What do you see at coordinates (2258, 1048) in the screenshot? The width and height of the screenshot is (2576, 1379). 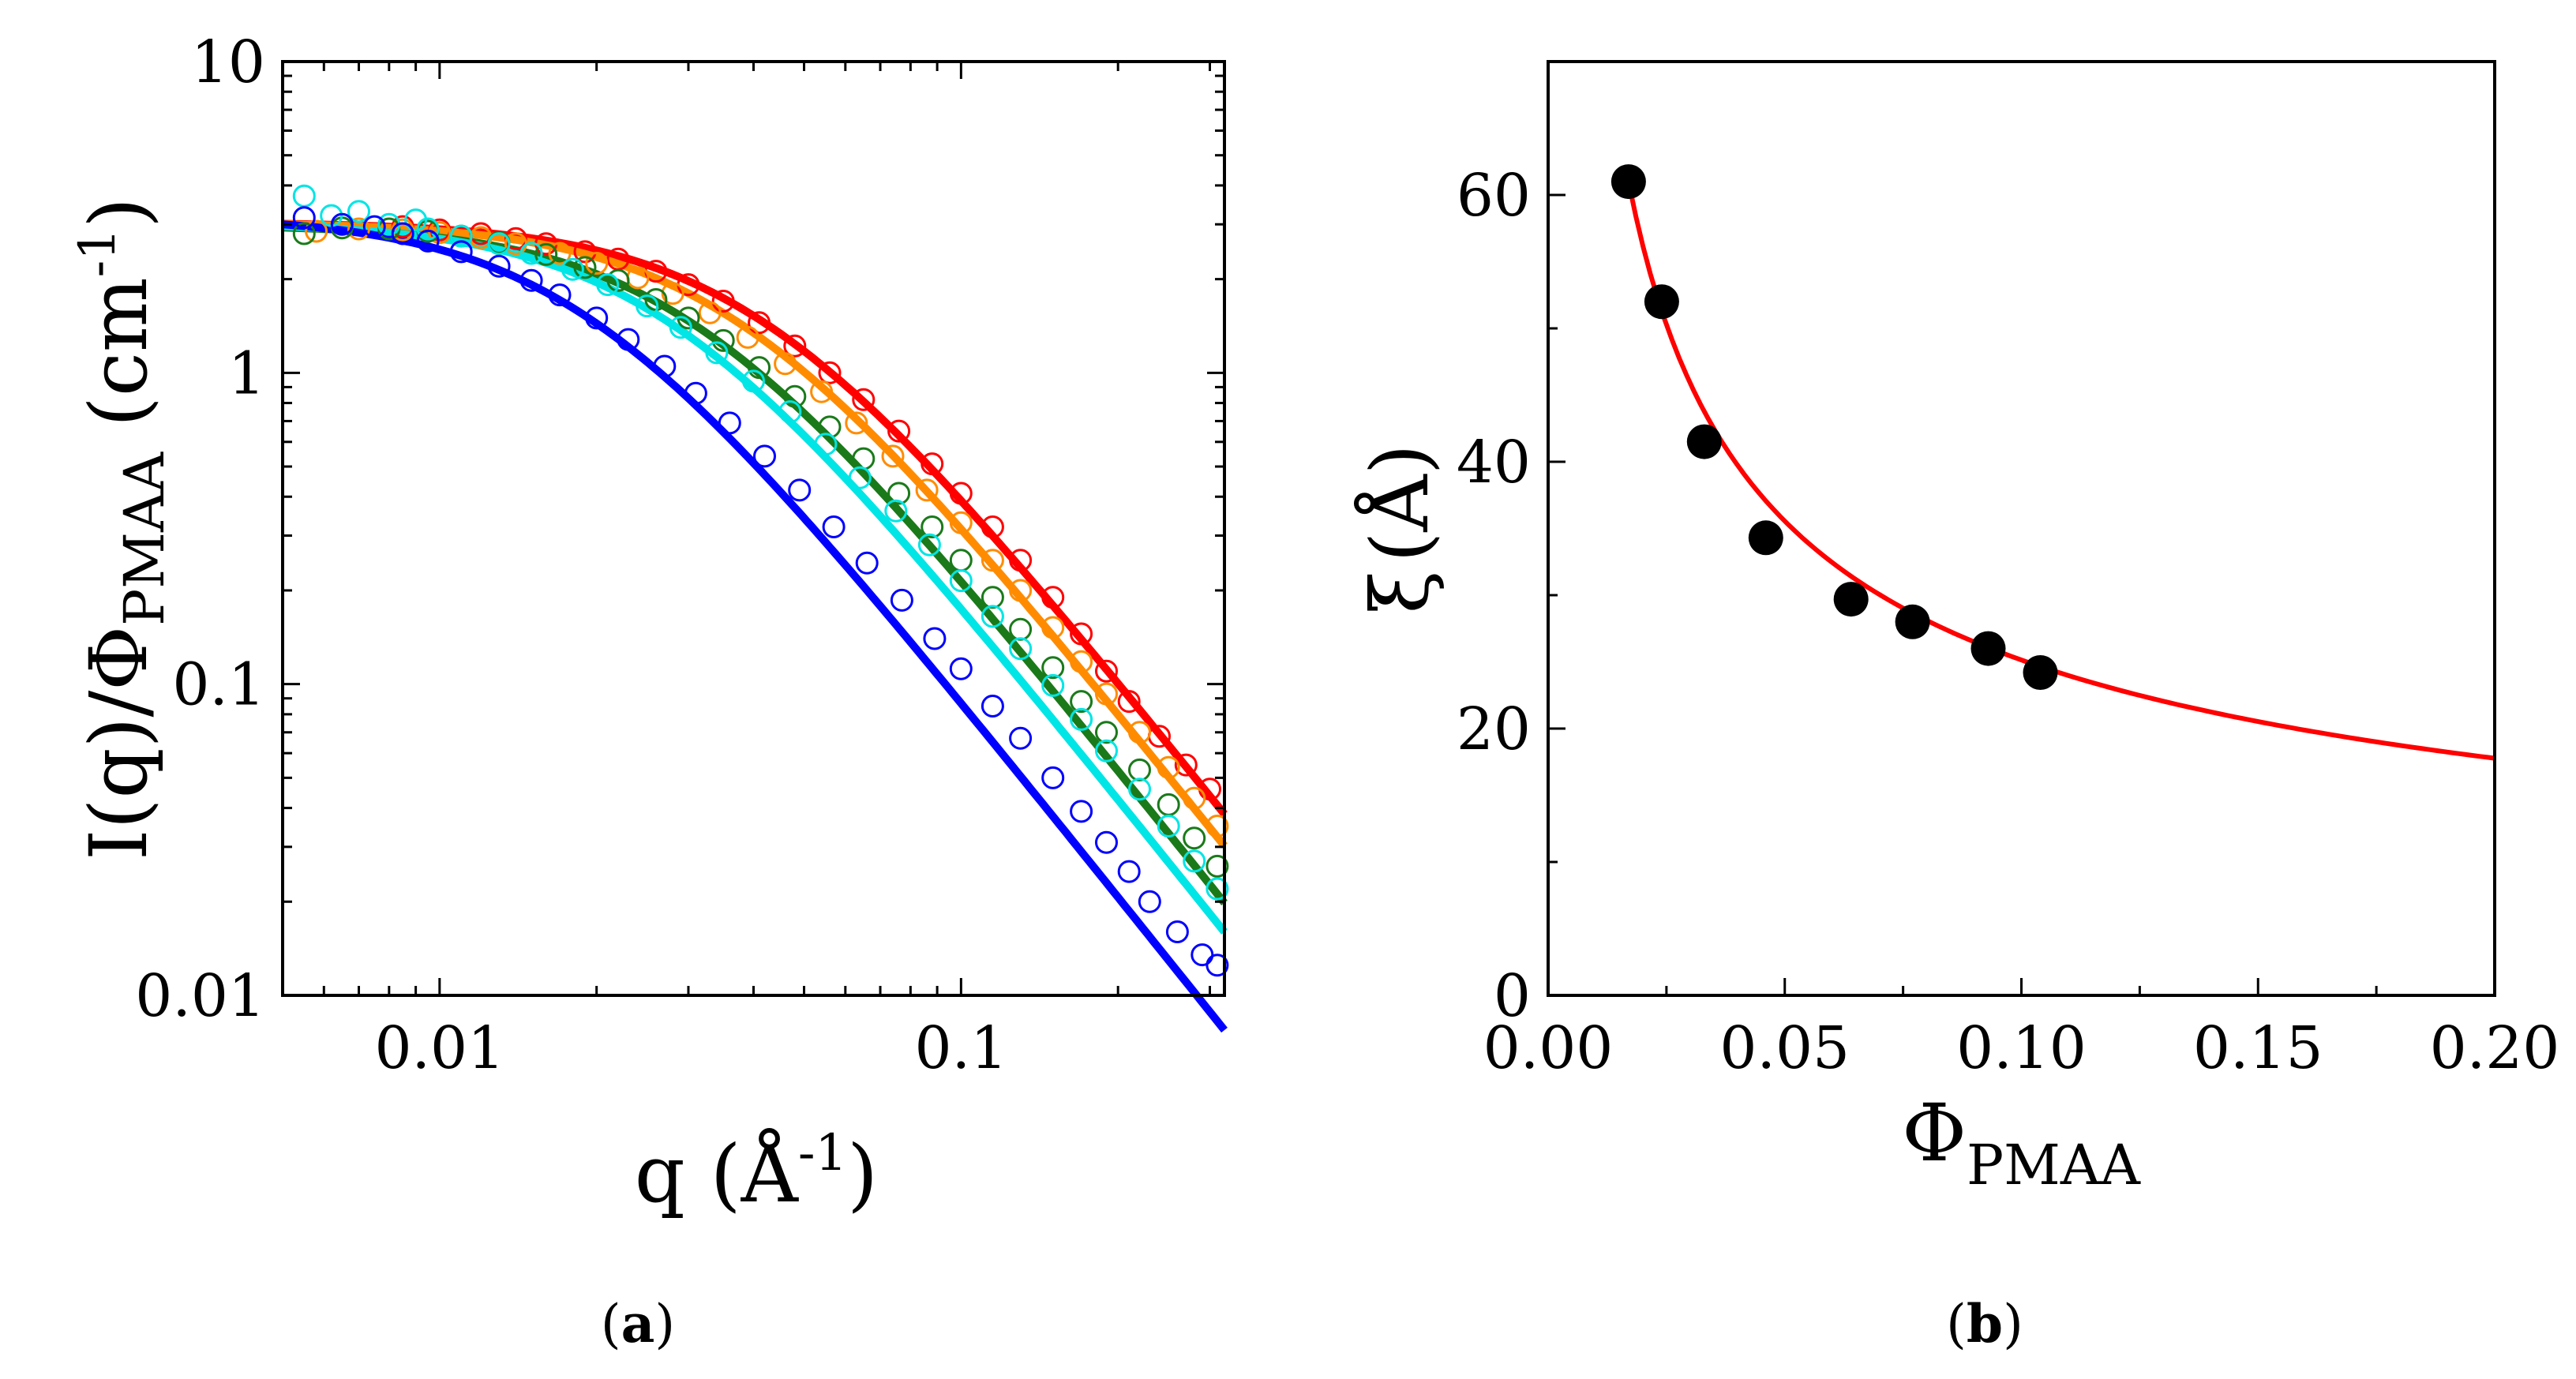 I see `panel-b-x-tick-label: 0.15` at bounding box center [2258, 1048].